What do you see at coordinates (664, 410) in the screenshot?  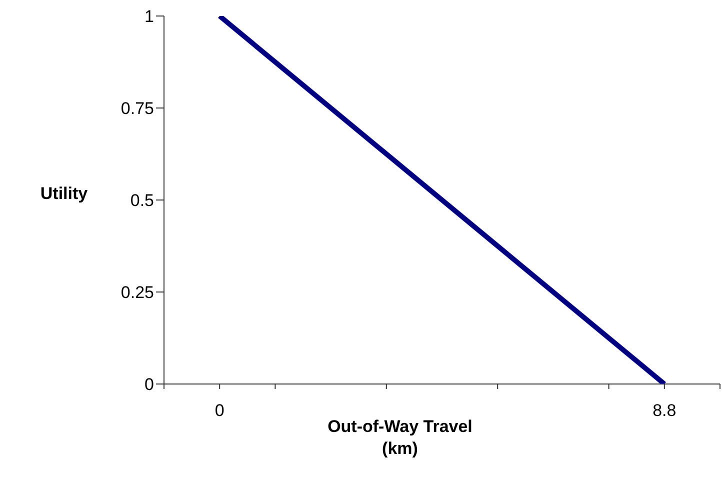 I see `x-tick-label: 8.8` at bounding box center [664, 410].